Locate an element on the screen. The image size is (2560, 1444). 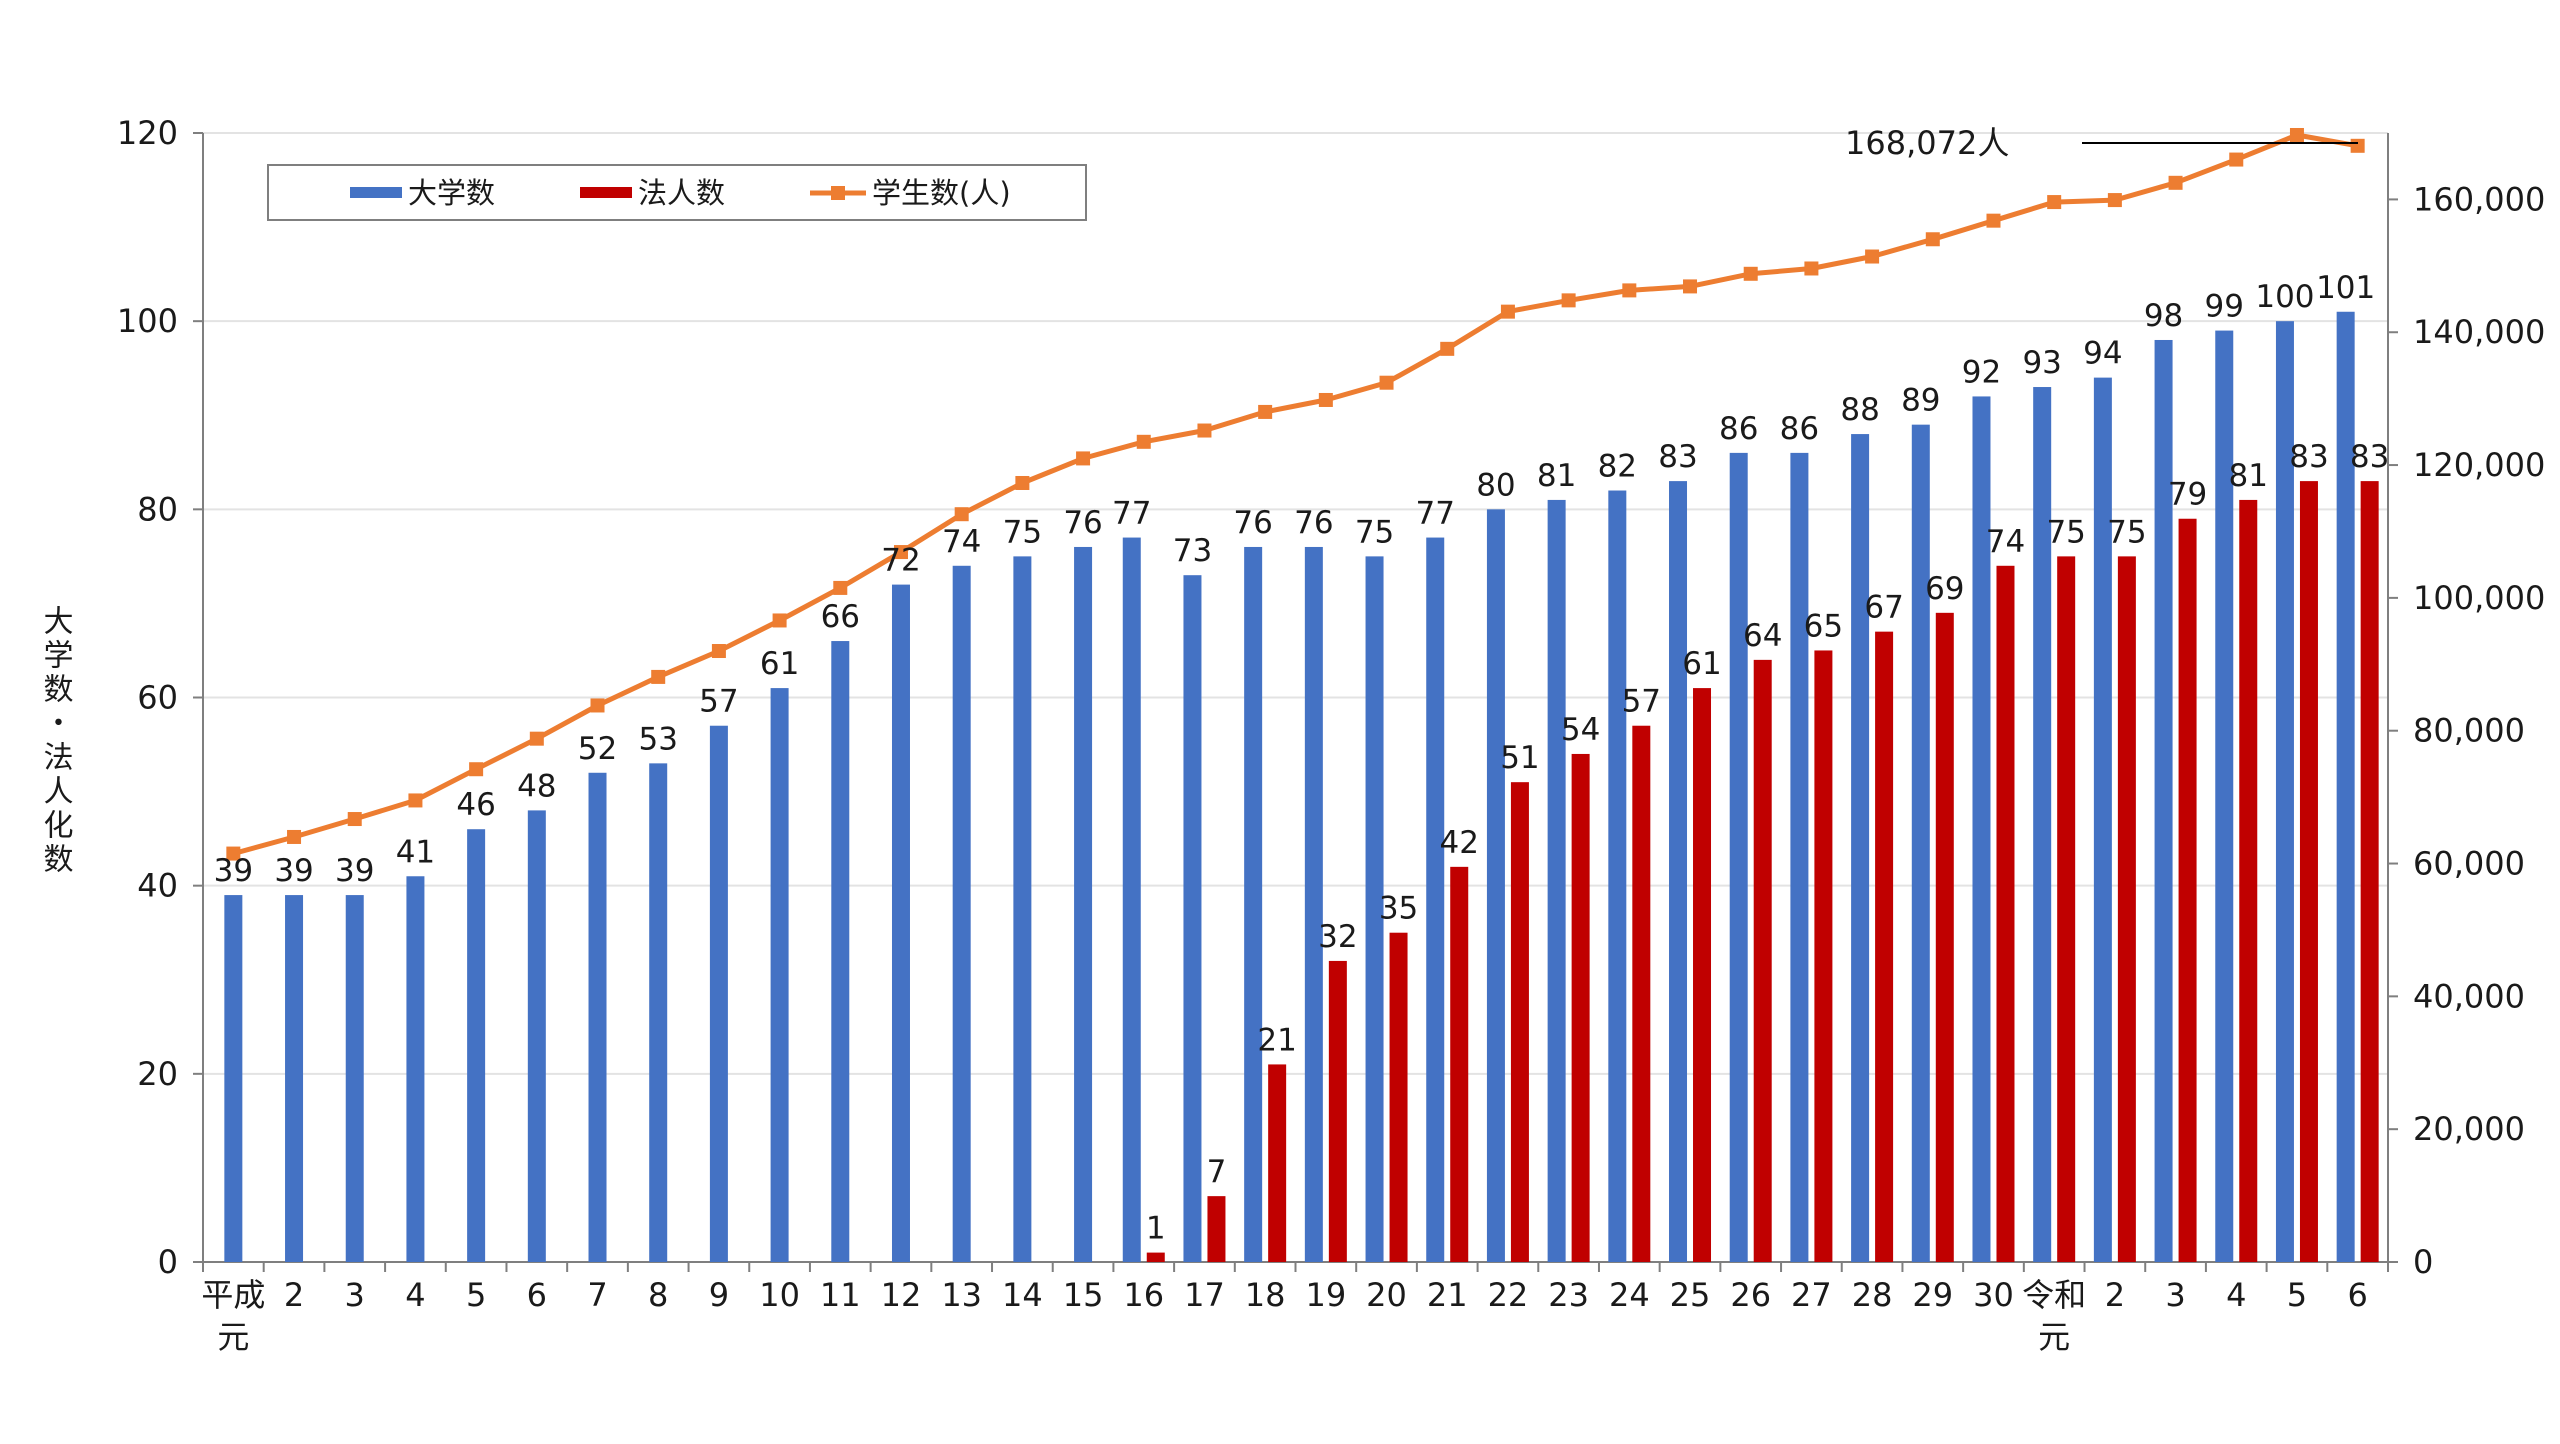
category-label: 5 is located at coordinates (476, 1295).